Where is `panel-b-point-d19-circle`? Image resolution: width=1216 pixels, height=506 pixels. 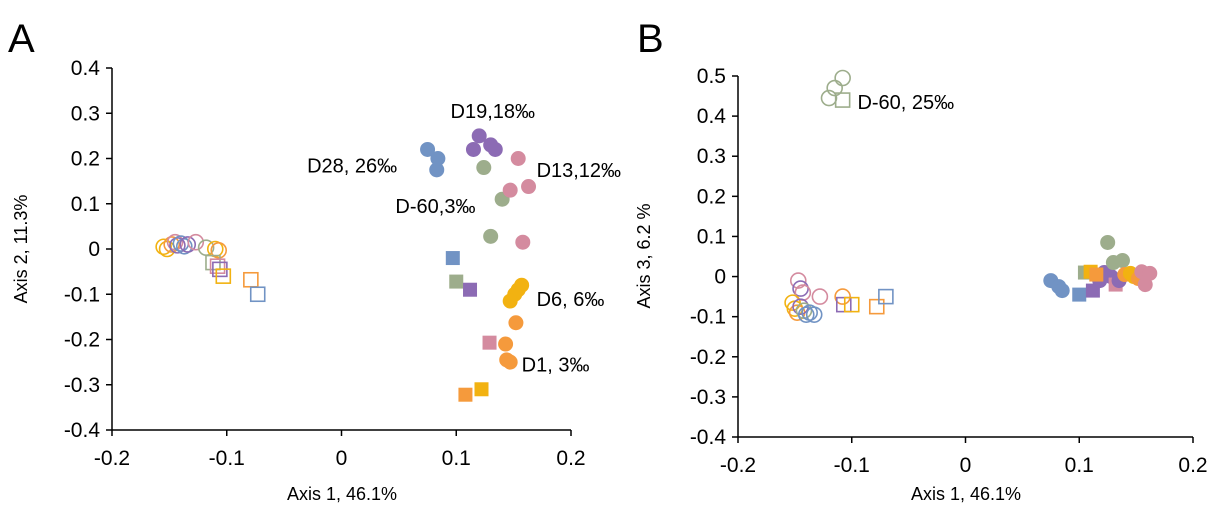 panel-b-point-d19-circle is located at coordinates (800, 288).